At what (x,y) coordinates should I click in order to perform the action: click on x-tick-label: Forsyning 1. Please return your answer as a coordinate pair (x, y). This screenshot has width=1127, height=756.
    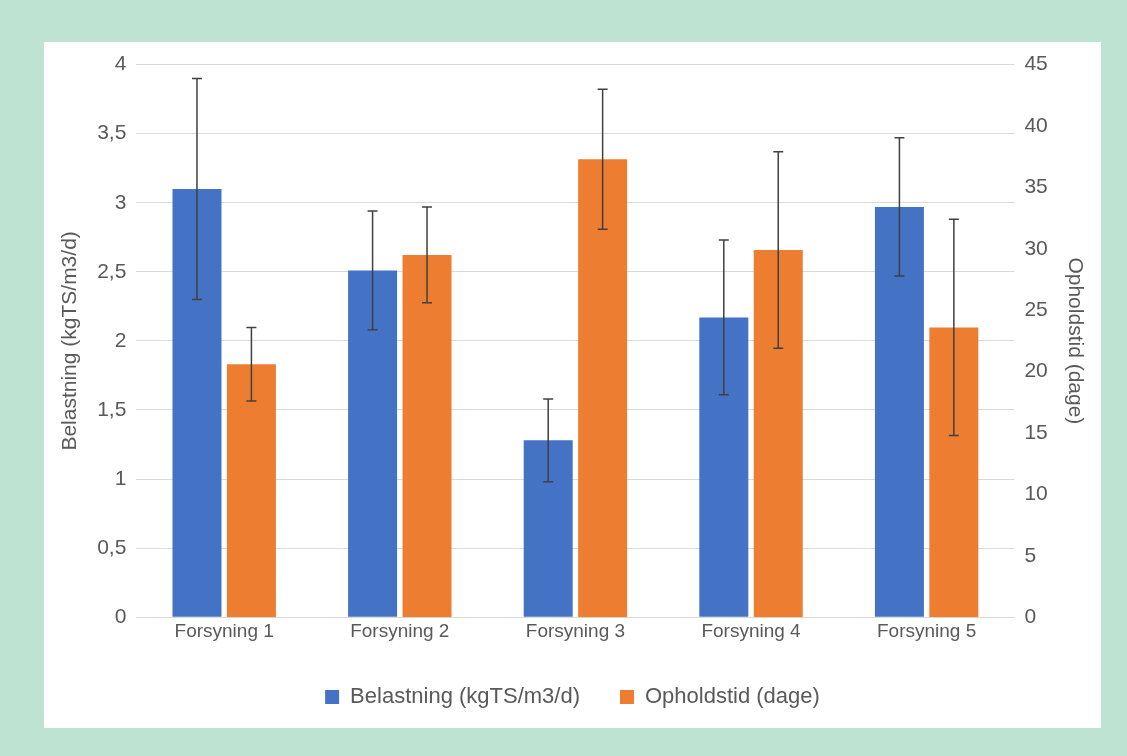
    Looking at the image, I should click on (224, 630).